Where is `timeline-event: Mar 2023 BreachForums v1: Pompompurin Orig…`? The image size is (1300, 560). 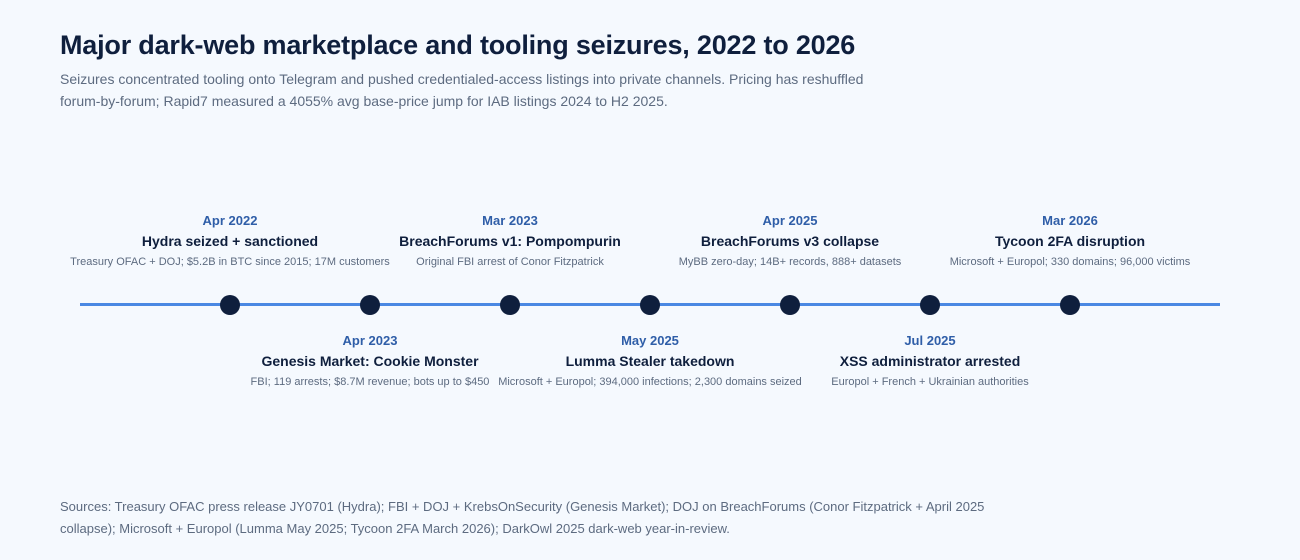
timeline-event: Mar 2023 BreachForums v1: Pompompurin Orig… is located at coordinates (510, 240).